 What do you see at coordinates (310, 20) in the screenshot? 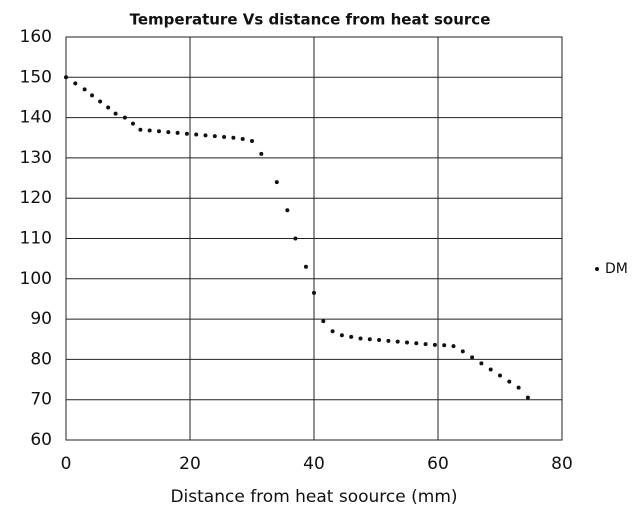
I see `chart-title: Temperature Vs distance from heat source` at bounding box center [310, 20].